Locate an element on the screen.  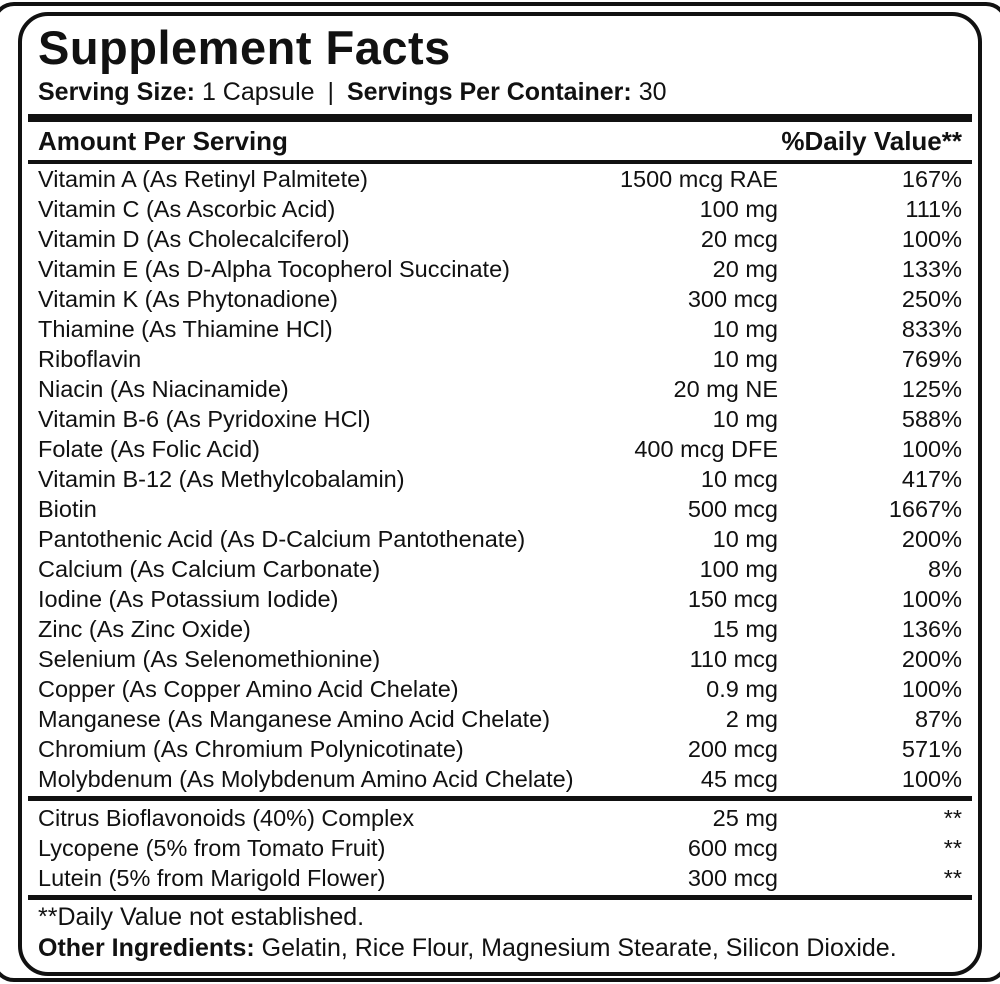
nutrient-dv: 417% is located at coordinates (931, 479).